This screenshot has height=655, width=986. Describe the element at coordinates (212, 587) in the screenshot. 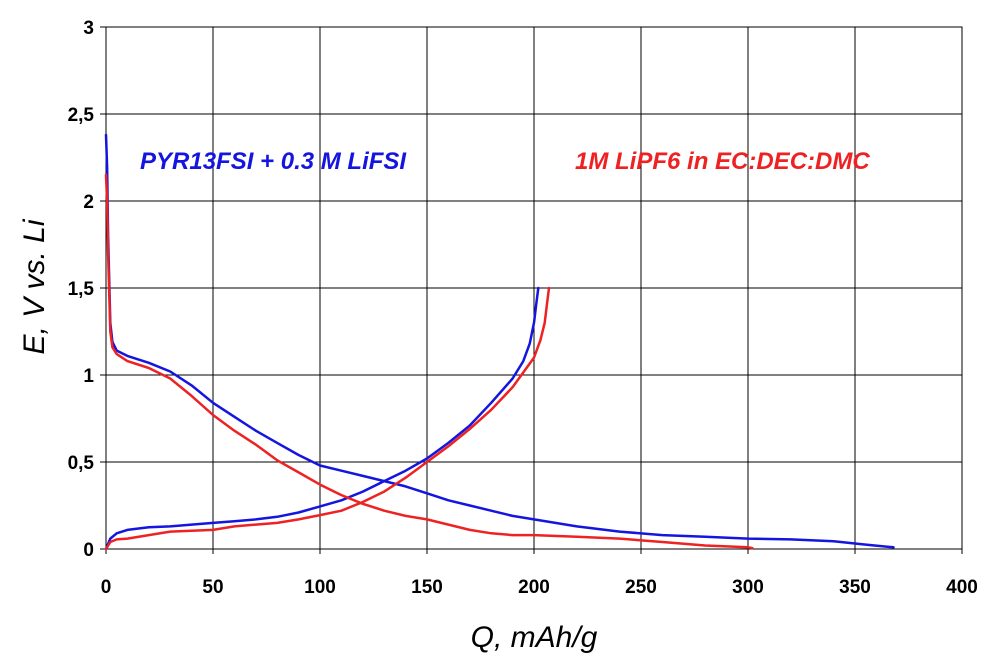

I see `x-tick-label: 50` at that location.